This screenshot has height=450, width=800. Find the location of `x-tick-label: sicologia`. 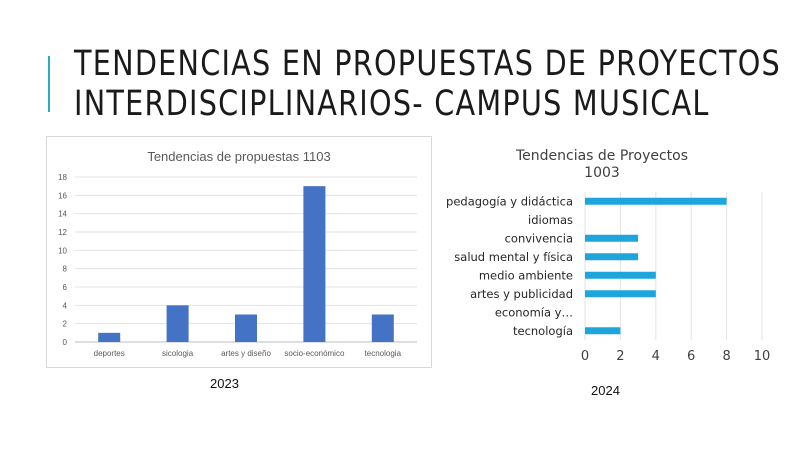

x-tick-label: sicologia is located at coordinates (178, 353).